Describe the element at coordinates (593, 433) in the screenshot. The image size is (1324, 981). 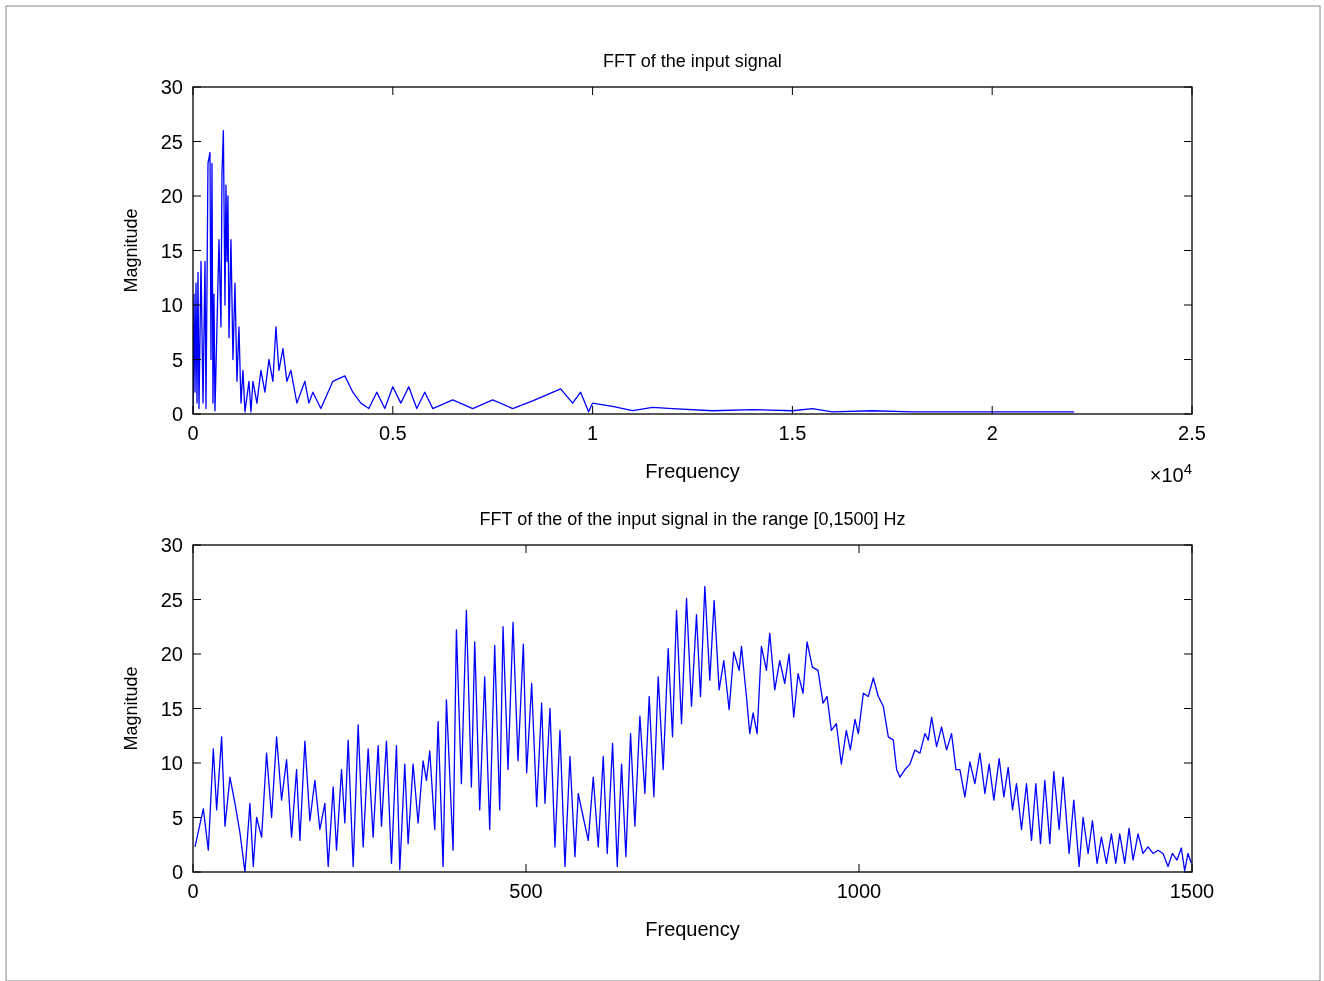
I see `x-tick-label: 1` at that location.